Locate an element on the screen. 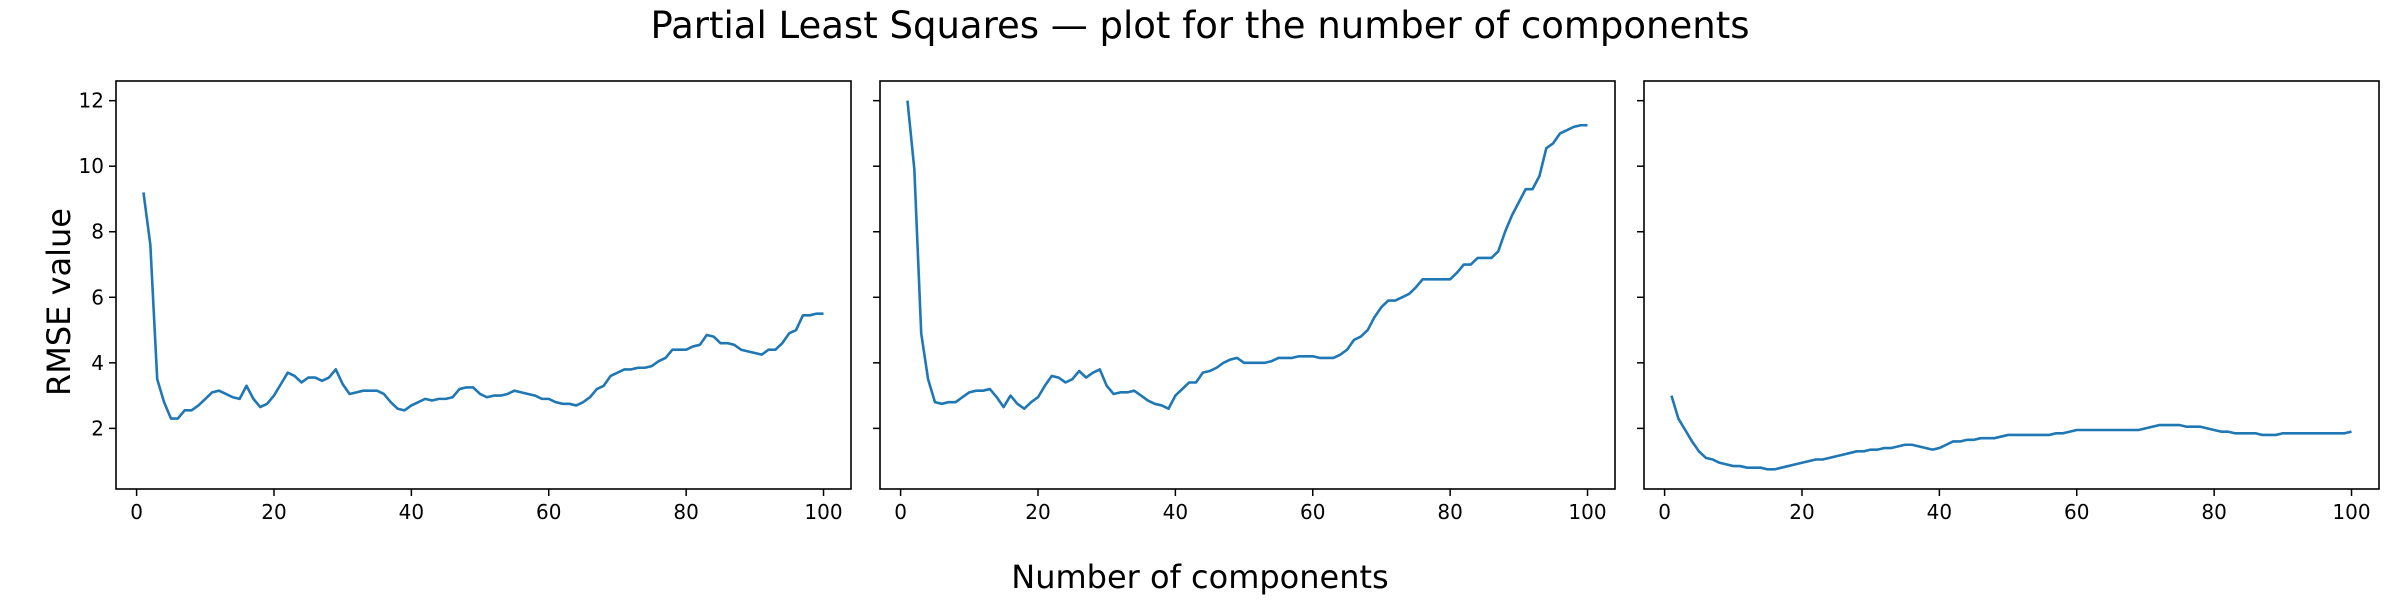  y-tick-label: 12 is located at coordinates (91, 101).